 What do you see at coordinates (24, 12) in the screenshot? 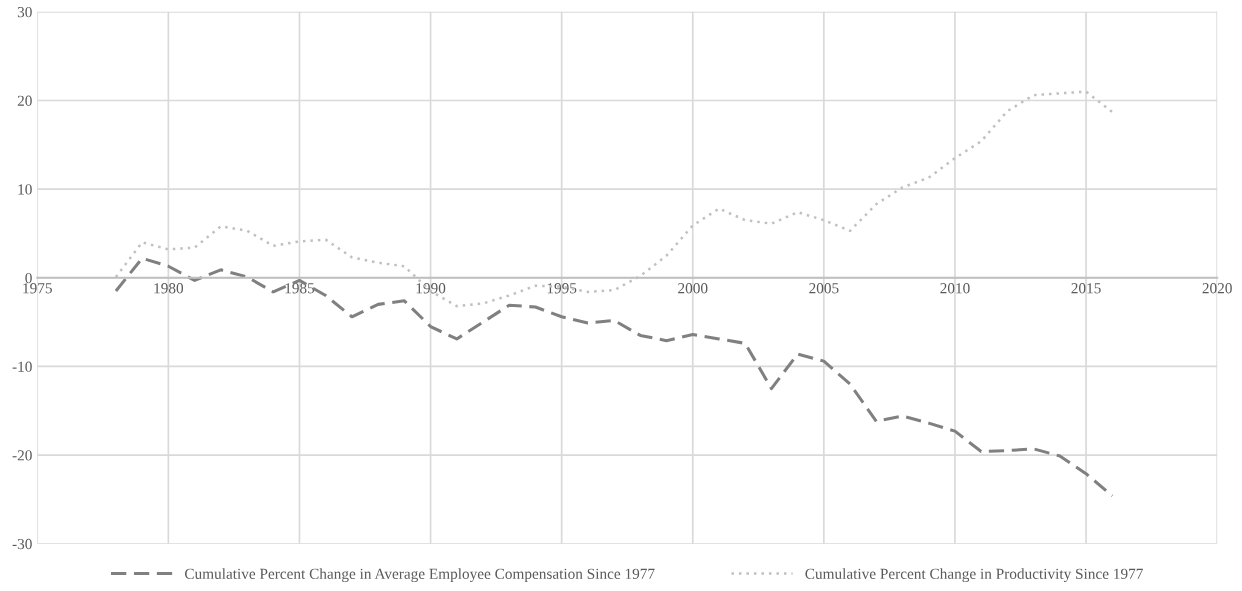
I see `y-tick-label: 30` at bounding box center [24, 12].